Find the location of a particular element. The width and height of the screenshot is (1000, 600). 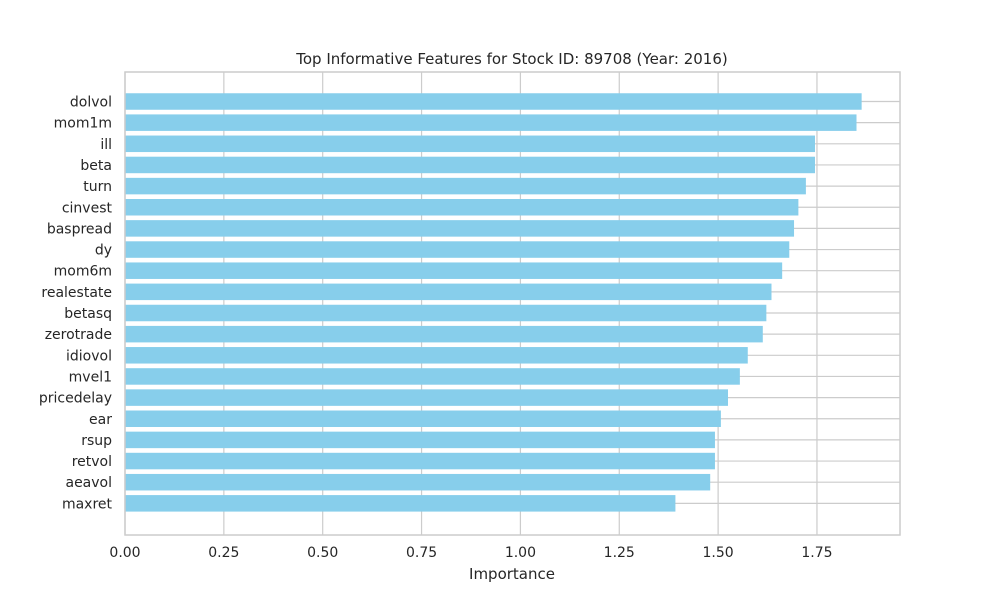

x-tick-label: 0.25 is located at coordinates (223, 553).